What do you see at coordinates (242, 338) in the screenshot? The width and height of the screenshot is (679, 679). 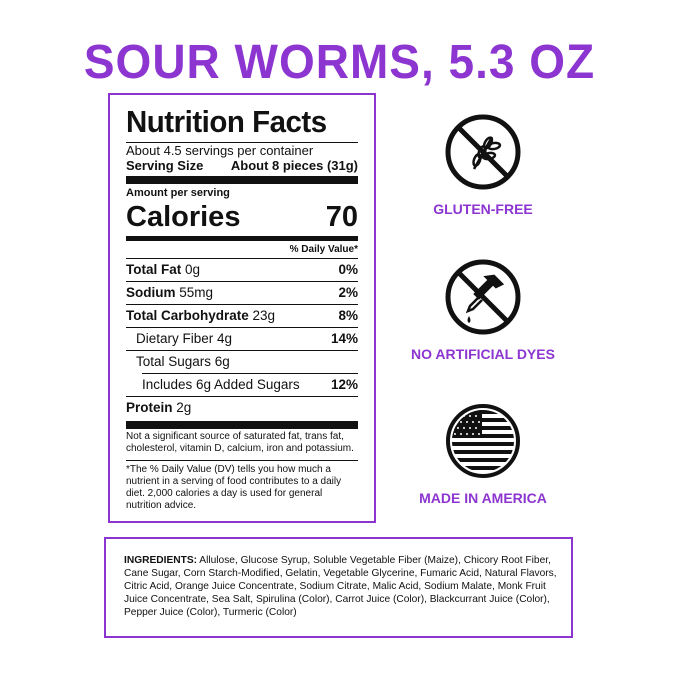 I see `nutrient-row-dietary-fiber: Dietary Fiber 4g 14%` at bounding box center [242, 338].